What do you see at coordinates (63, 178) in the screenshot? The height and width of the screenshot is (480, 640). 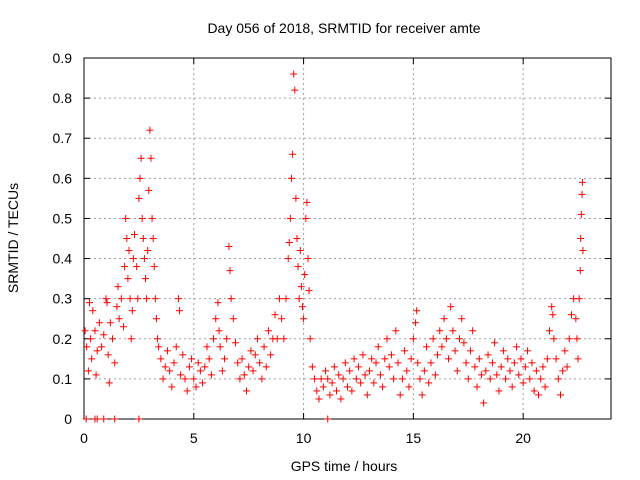 I see `y-tick-label: 0.6` at bounding box center [63, 178].